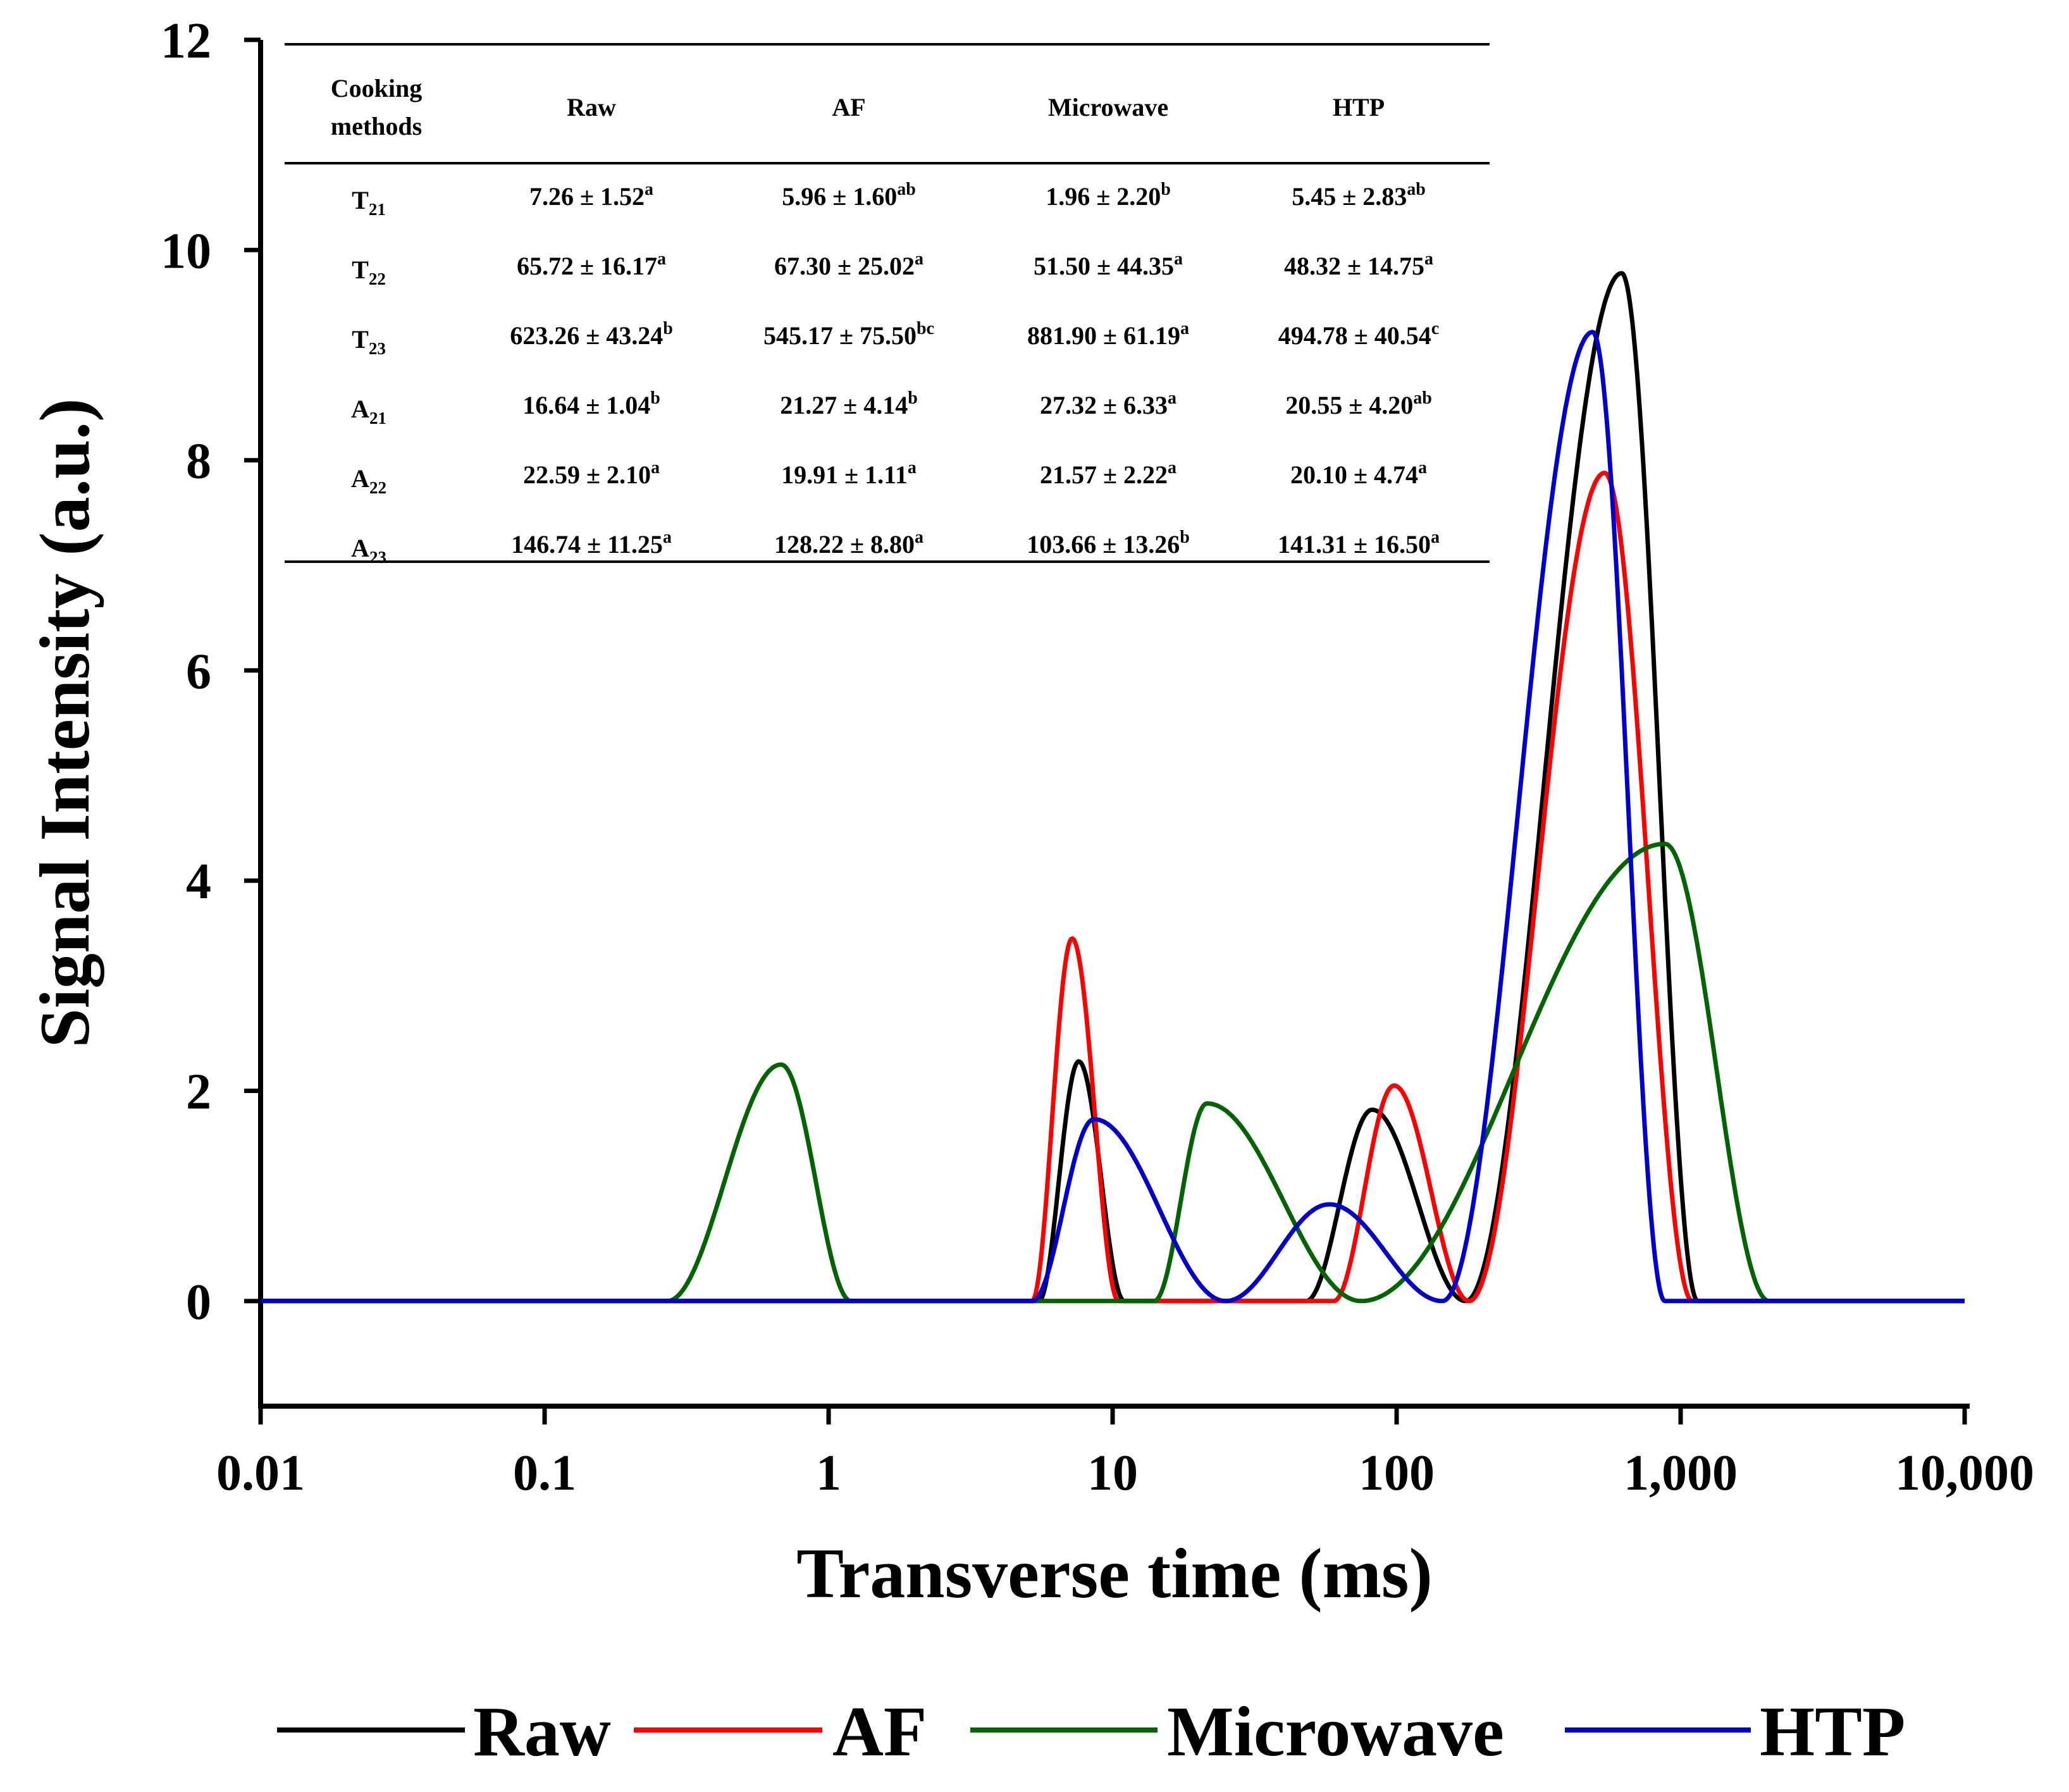 The image size is (2069, 1792). What do you see at coordinates (1359, 107) in the screenshot?
I see `table-header-htp: HTP` at bounding box center [1359, 107].